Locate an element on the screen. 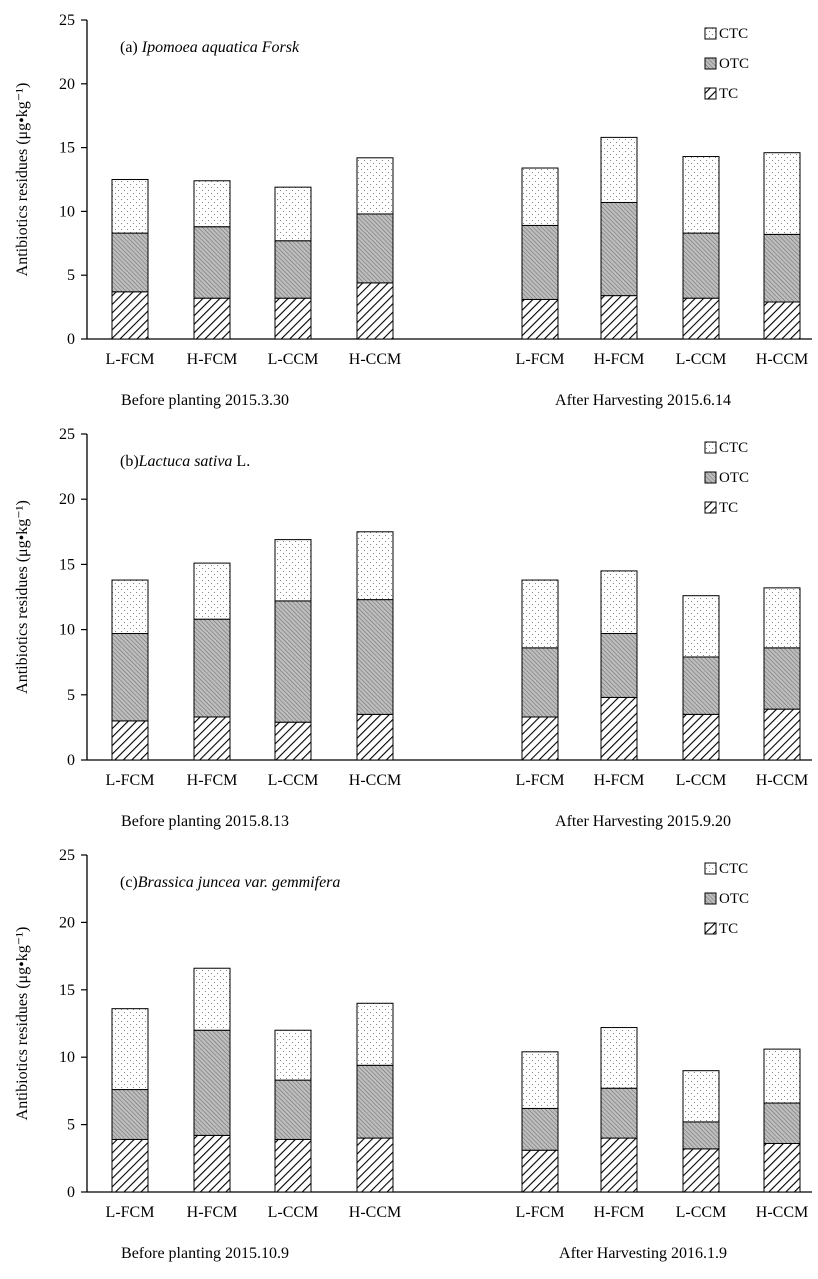 The image size is (818, 1279). y-tick-label: 25 is located at coordinates (67, 20).